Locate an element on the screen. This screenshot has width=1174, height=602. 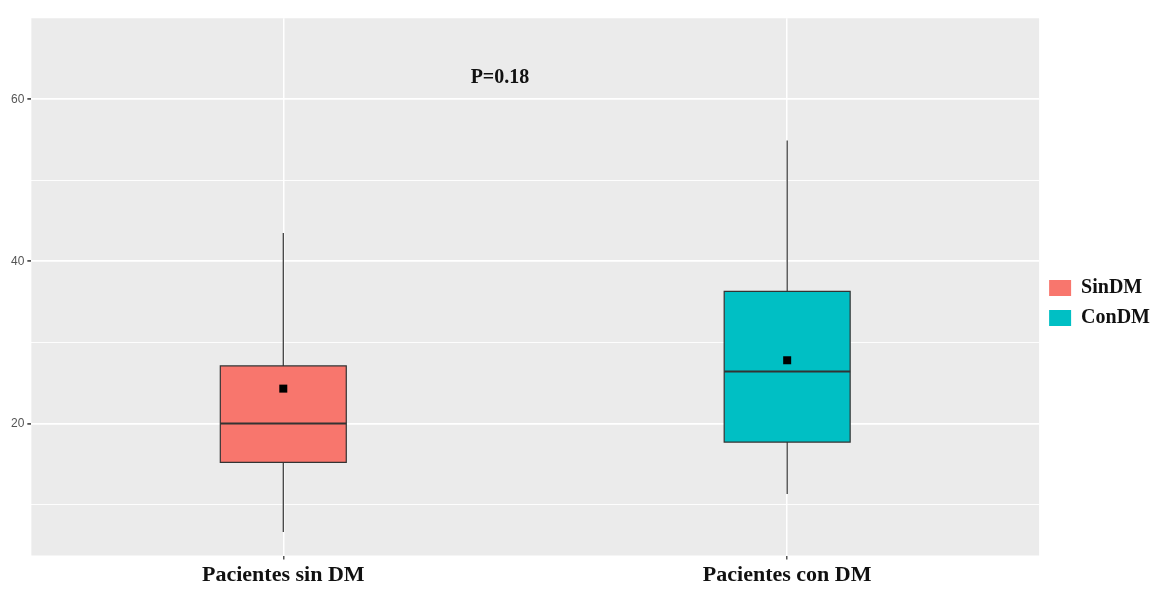
x-tick-label: Pacientes con DM is located at coordinates (787, 574).